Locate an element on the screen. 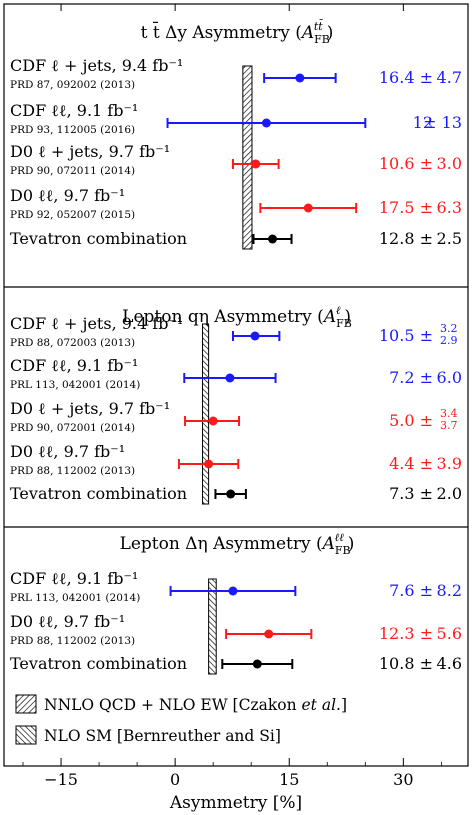  panel-title: Lepton qη Asymmetry (AFBℓ) is located at coordinates (237, 317).